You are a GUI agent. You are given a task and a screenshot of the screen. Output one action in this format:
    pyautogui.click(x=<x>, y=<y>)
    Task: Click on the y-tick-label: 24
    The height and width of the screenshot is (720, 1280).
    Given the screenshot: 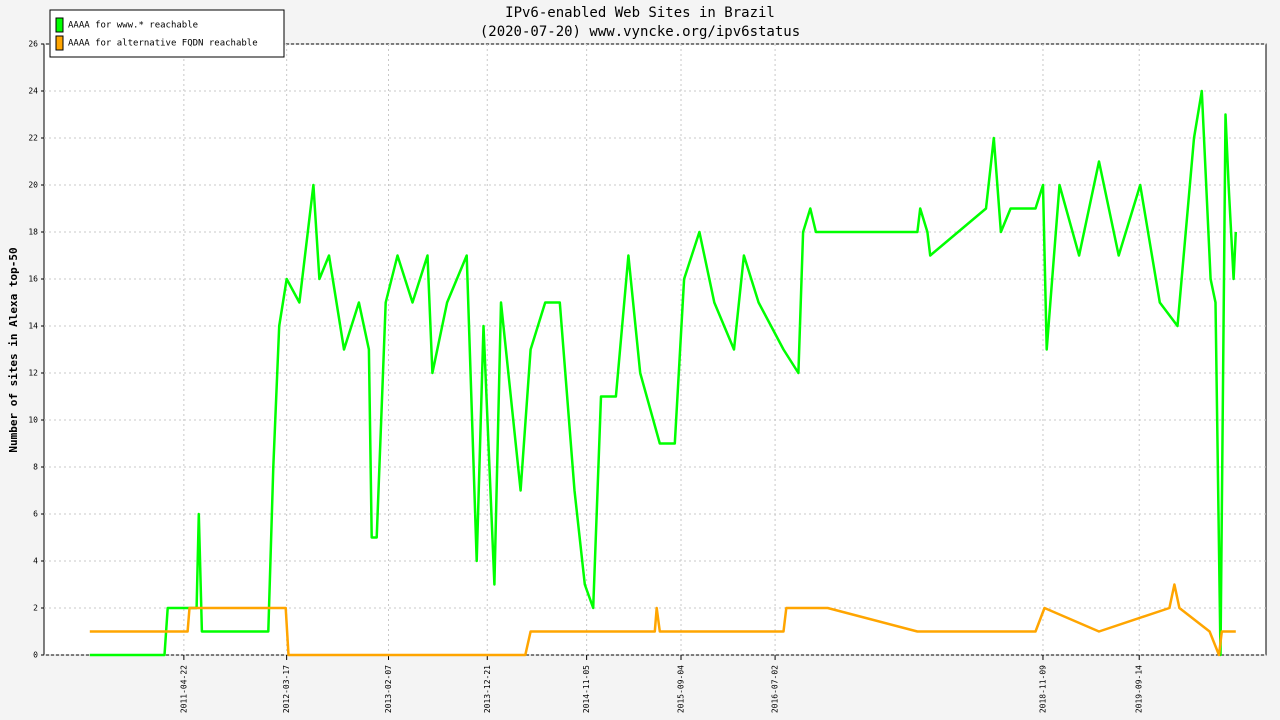 What is the action you would take?
    pyautogui.click(x=33, y=91)
    